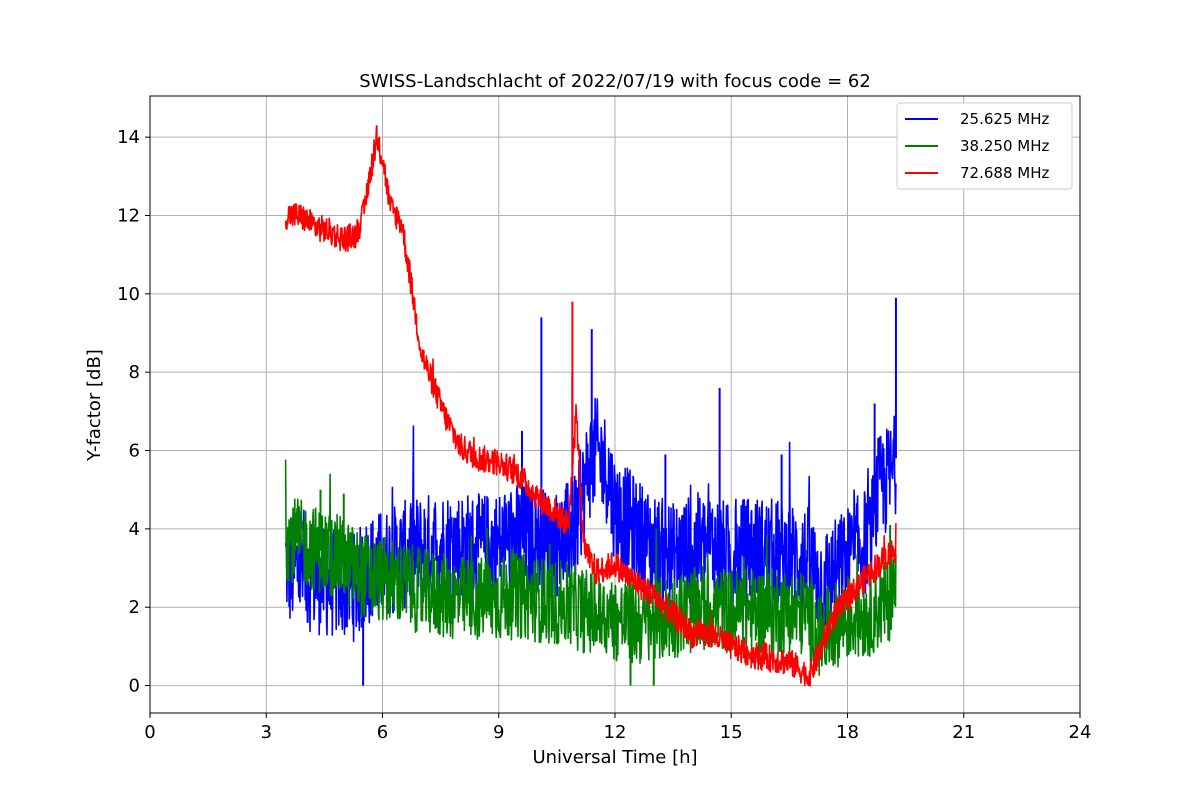 Image resolution: width=1200 pixels, height=800 pixels. I want to click on legend-label: 38.250 MHz, so click(1004, 146).